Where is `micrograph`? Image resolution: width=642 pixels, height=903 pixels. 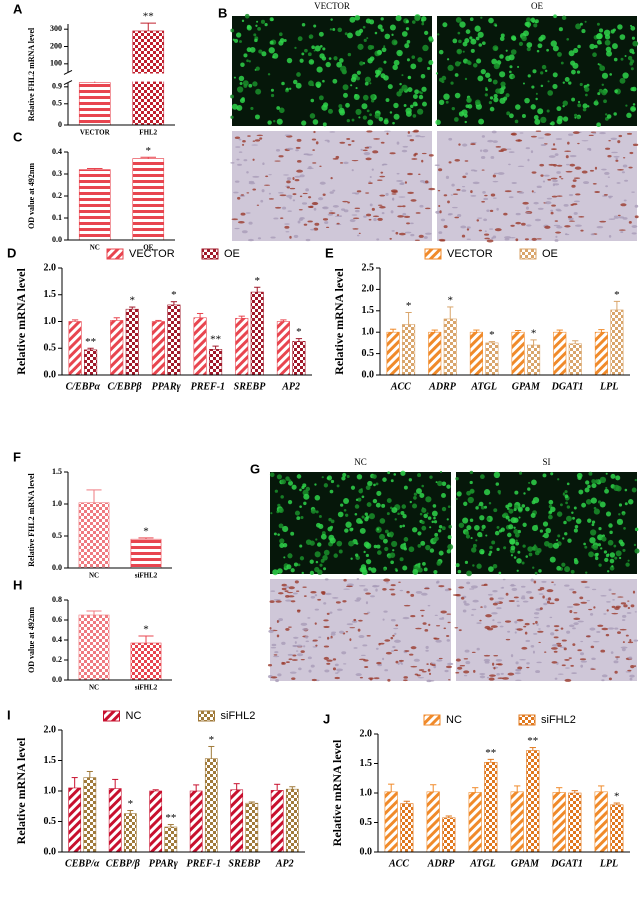
micrograph is located at coordinates (332, 70).